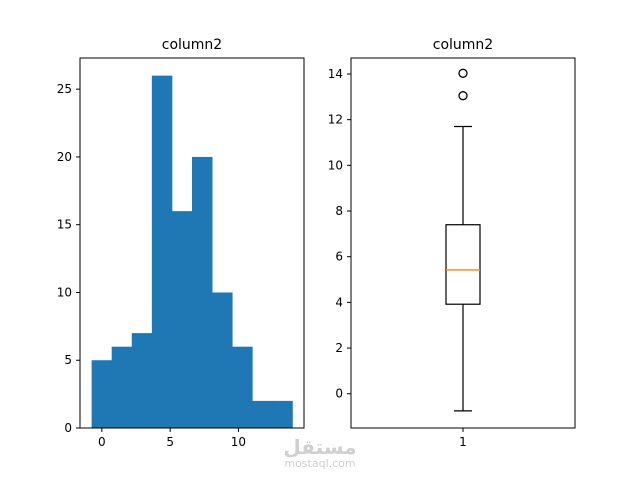  I want to click on histogram-x-axis: 0 5 10, so click(172, 438).